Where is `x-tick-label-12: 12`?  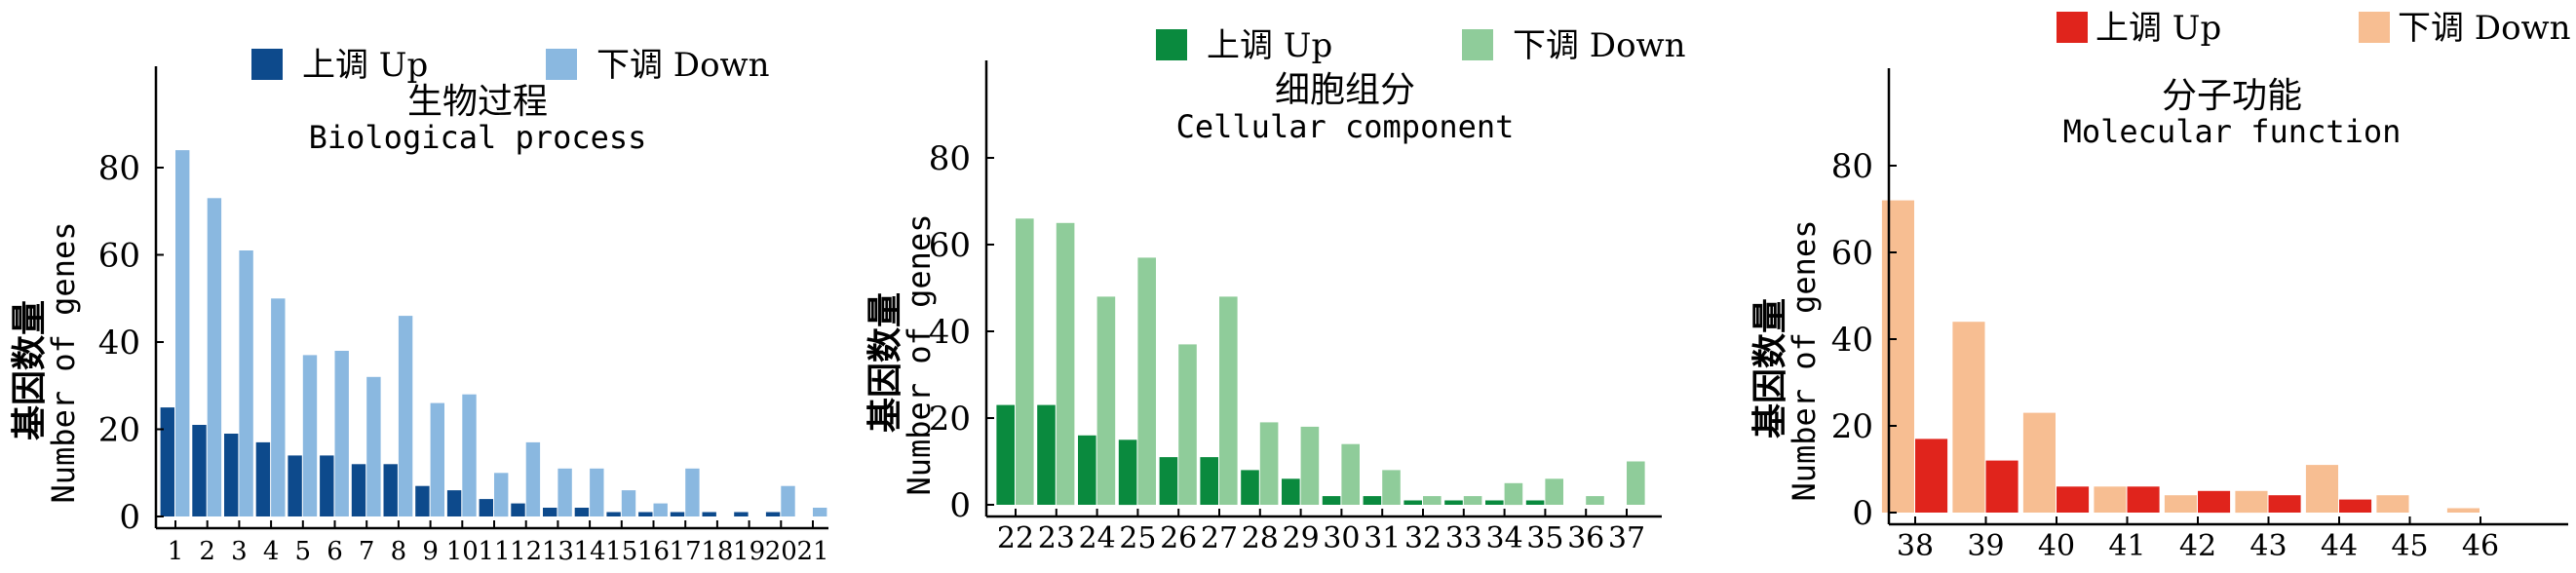
x-tick-label-12: 12 is located at coordinates (526, 551).